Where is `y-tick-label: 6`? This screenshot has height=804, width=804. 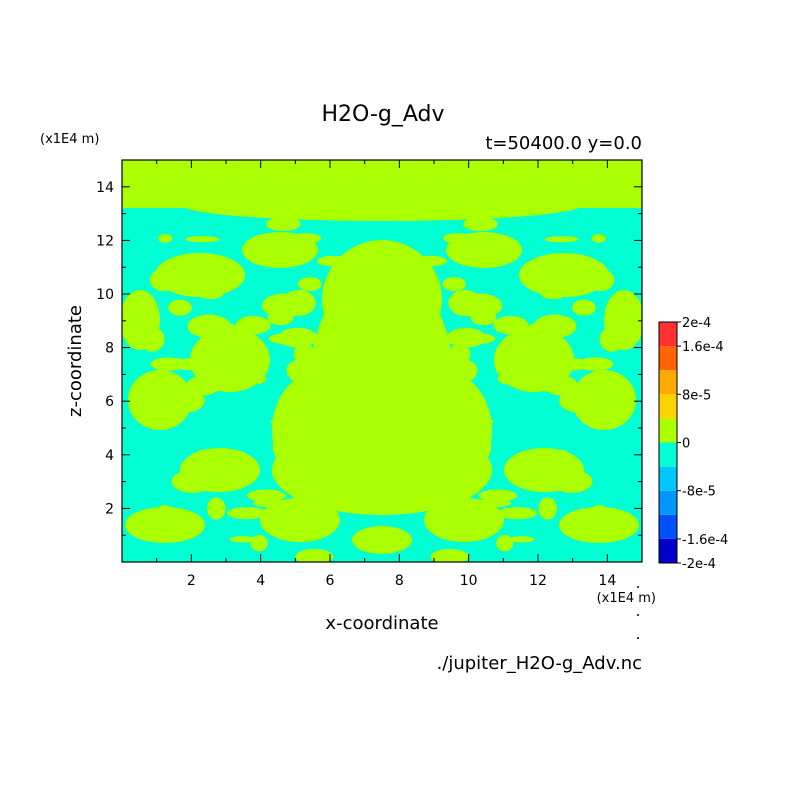
y-tick-label: 6 is located at coordinates (109, 402).